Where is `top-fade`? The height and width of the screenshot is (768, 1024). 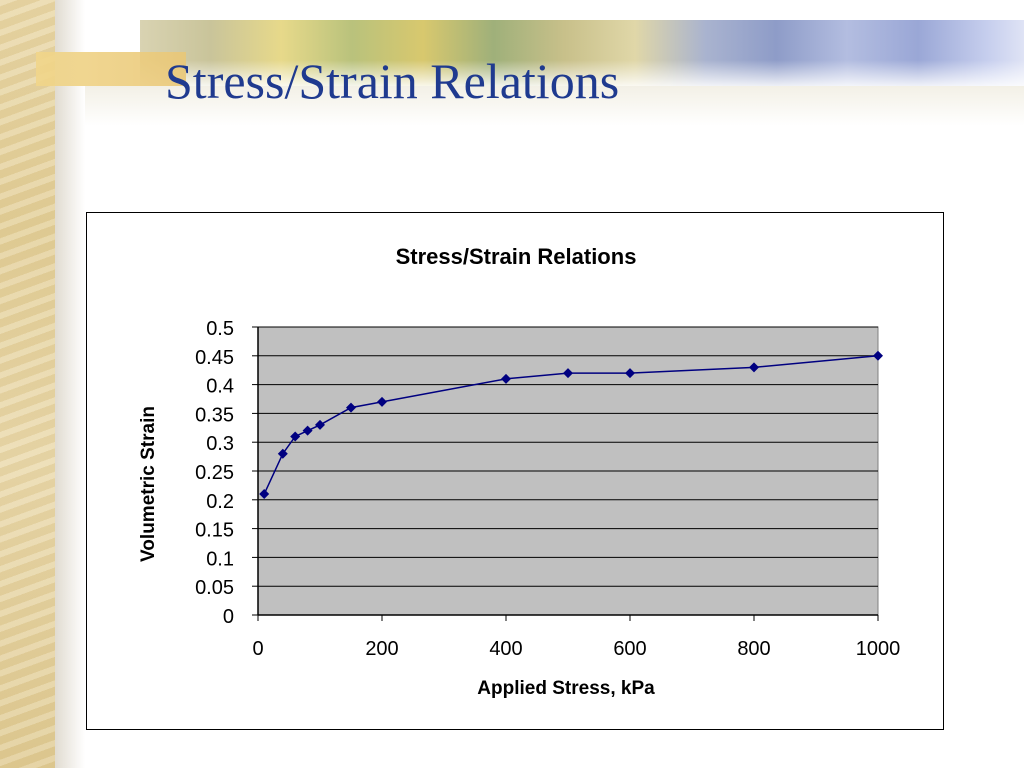
top-fade is located at coordinates (554, 106).